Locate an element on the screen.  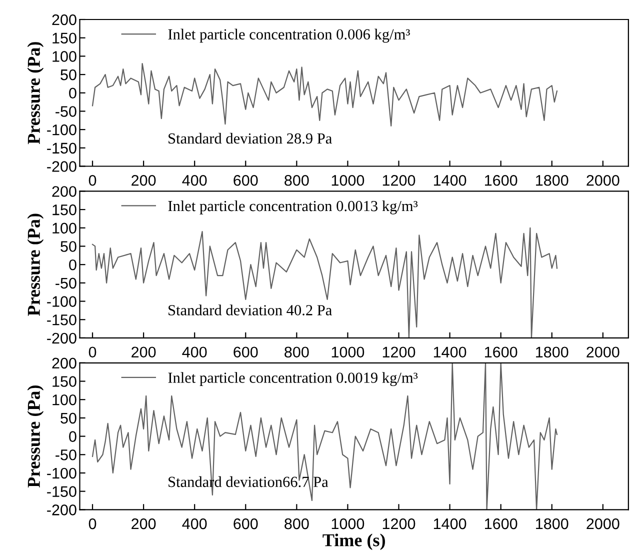
x-axis-title: Time (s) is located at coordinates (353, 542).